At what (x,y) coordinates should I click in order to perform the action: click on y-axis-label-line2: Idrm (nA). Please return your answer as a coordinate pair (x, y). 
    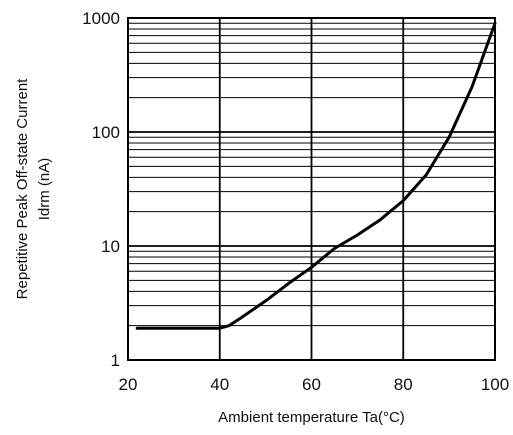
    Looking at the image, I should click on (44, 189).